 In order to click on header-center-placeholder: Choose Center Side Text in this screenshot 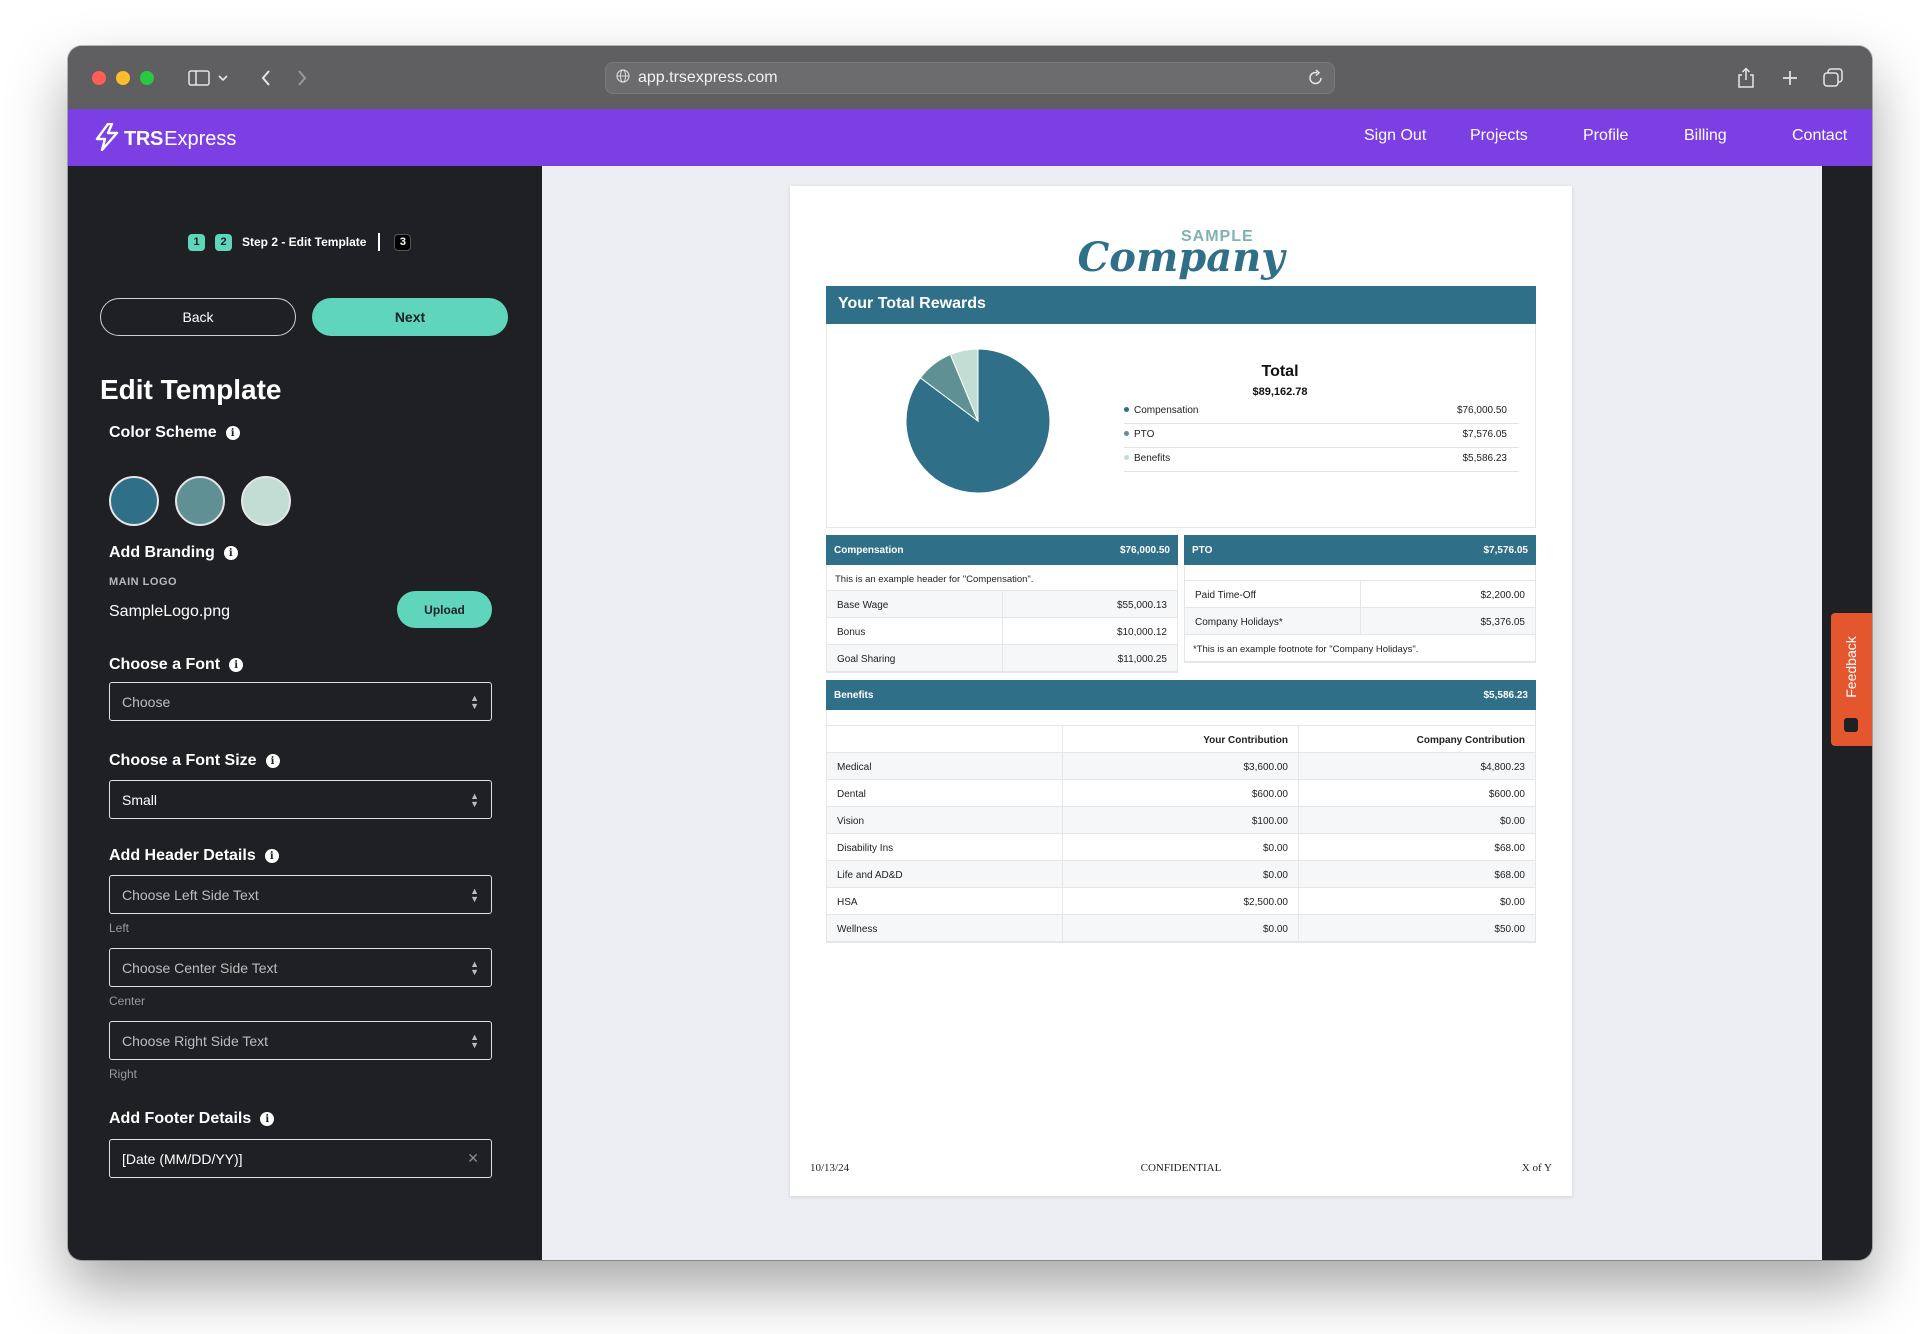, I will do `click(200, 967)`.